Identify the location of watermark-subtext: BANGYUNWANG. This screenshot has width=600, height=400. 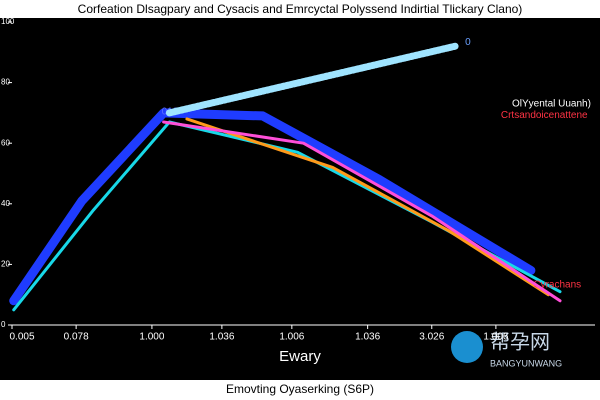
(526, 363).